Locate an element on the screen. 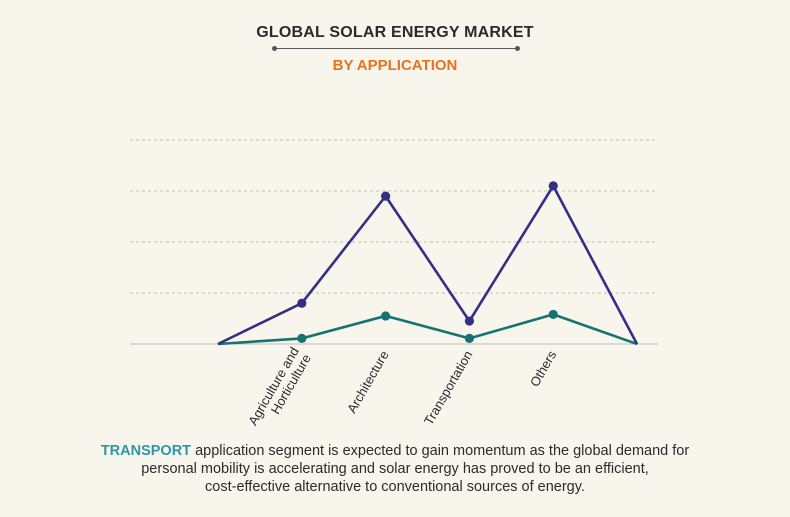 The width and height of the screenshot is (790, 517). divider-left-dot is located at coordinates (274, 48).